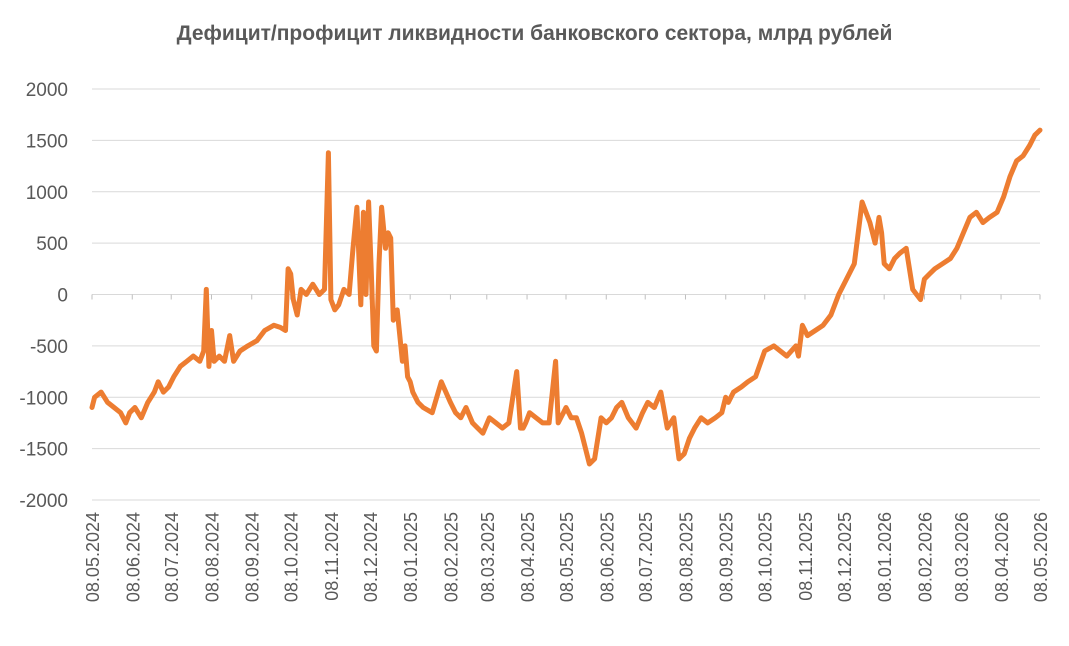 This screenshot has width=1069, height=646. Describe the element at coordinates (133, 557) in the screenshot. I see `x-tick-label: 08.06.2024` at that location.